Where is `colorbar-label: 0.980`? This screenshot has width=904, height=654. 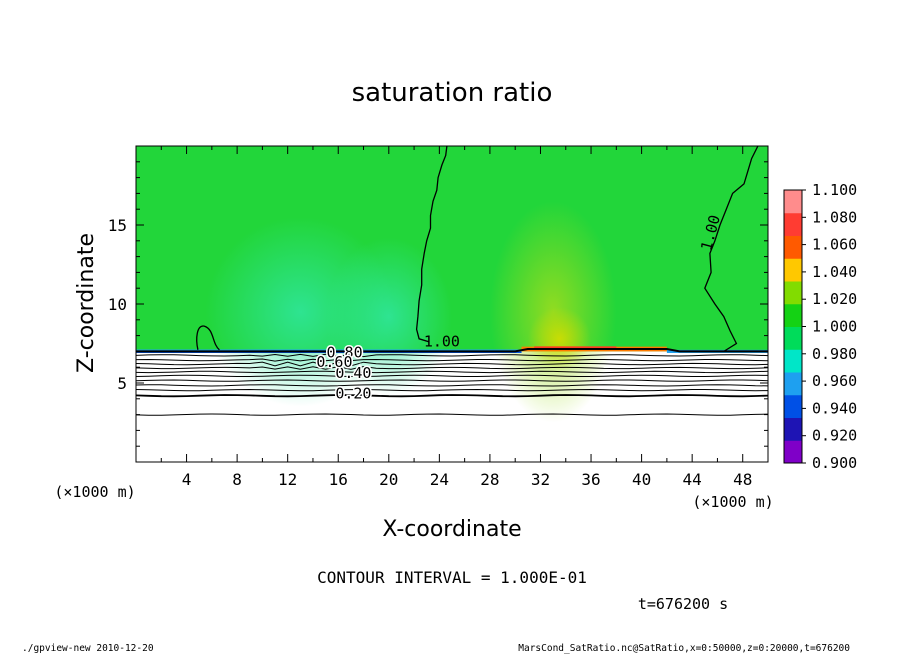
colorbar-label: 0.980 is located at coordinates (834, 354).